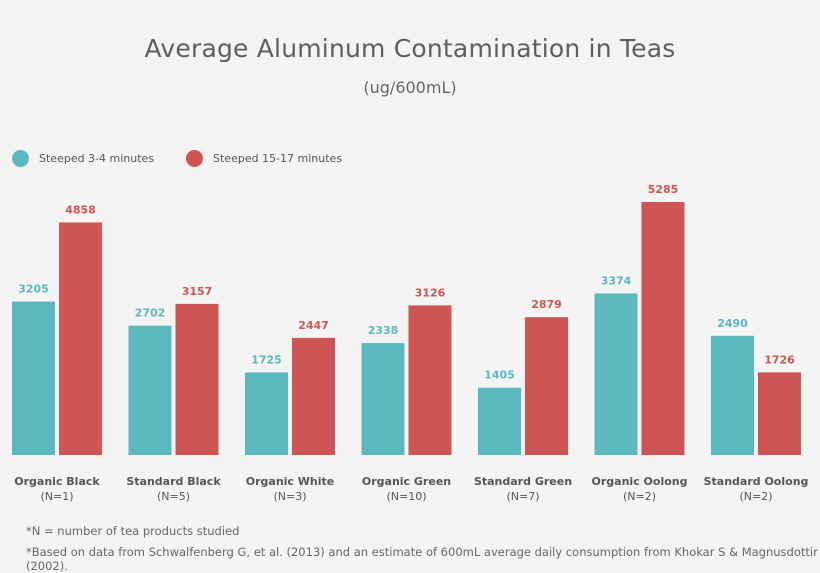  I want to click on legend-label: Steeped 15-17 minutes, so click(278, 158).